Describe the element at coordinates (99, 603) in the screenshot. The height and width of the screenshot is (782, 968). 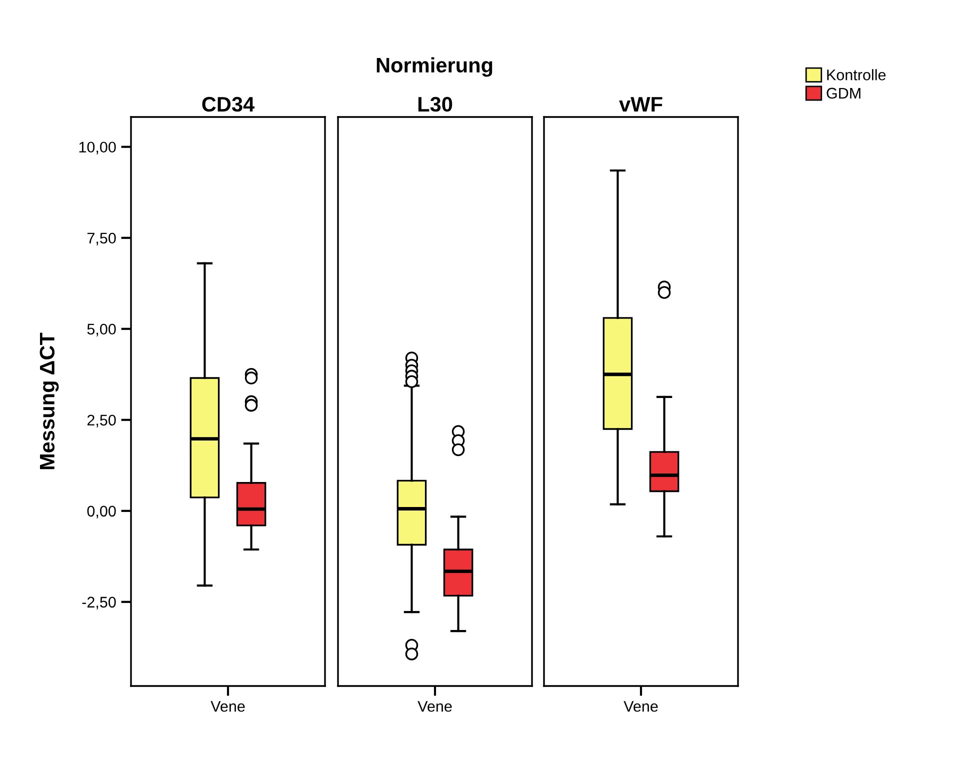
I see `y-tick-label: -2,50` at that location.